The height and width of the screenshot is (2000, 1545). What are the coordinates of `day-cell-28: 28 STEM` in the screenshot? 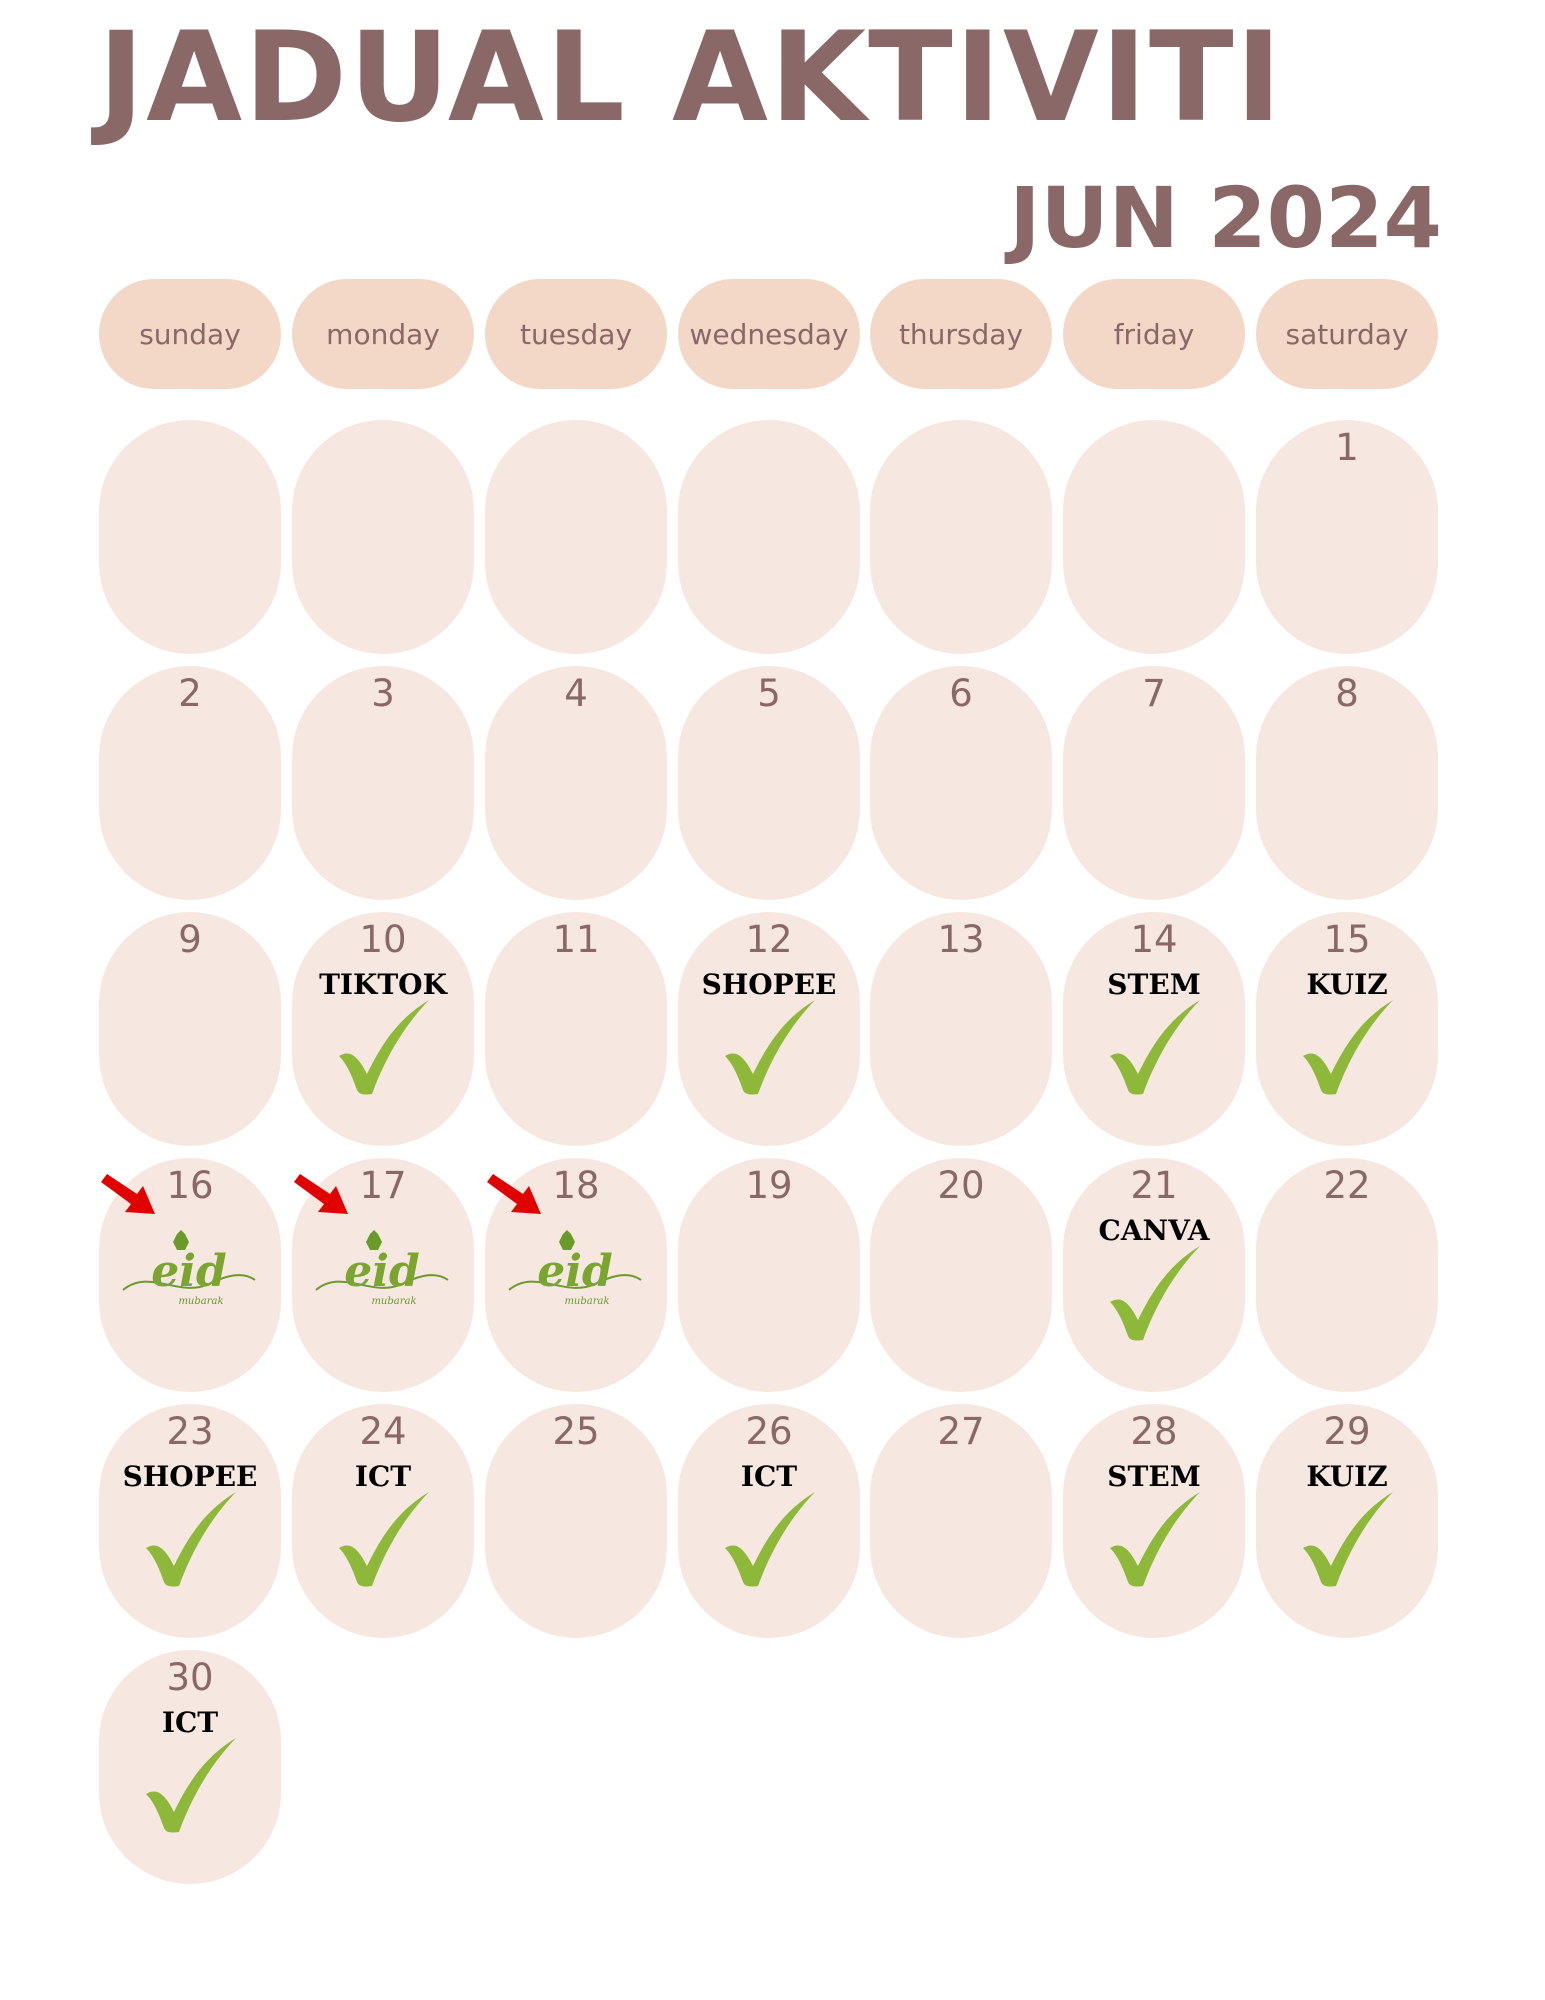 It's located at (1154, 1521).